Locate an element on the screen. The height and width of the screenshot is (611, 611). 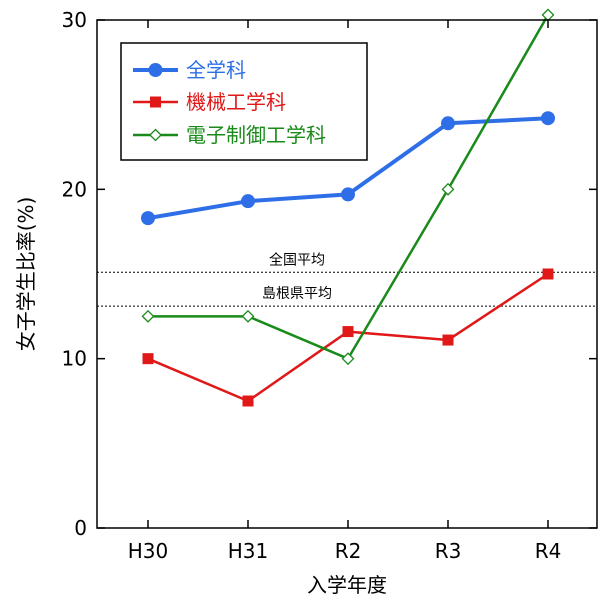
y-tick-label: 0 is located at coordinates (80, 528).